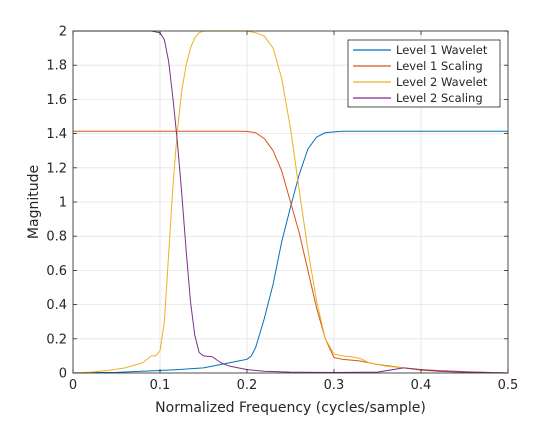 Image resolution: width=560 pixels, height=424 pixels. I want to click on legend-box, so click(424, 73).